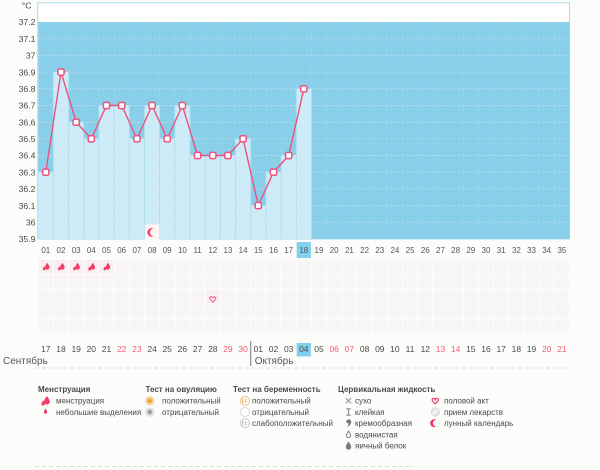 The width and height of the screenshot is (600, 470). What do you see at coordinates (64, 389) in the screenshot?
I see `svg-text: Менструация` at bounding box center [64, 389].